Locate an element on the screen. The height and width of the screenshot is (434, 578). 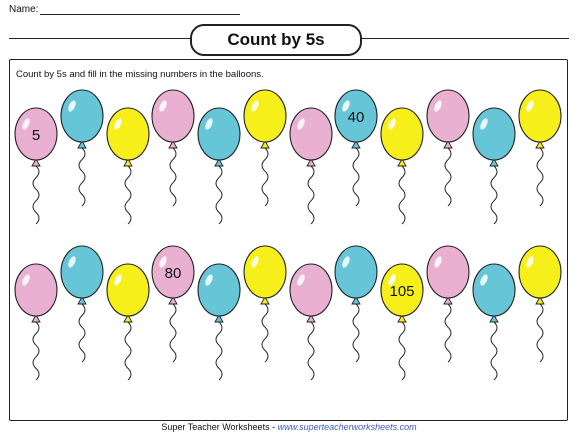
page-title: Count by 5s is located at coordinates (276, 40).